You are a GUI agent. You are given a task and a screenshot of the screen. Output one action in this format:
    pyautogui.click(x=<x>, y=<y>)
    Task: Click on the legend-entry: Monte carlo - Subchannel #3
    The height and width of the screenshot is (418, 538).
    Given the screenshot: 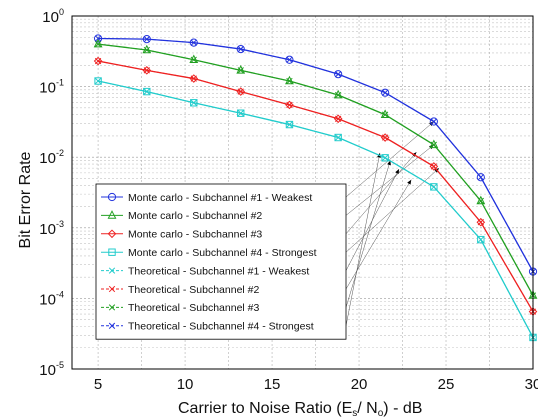 What is the action you would take?
    pyautogui.click(x=181, y=235)
    